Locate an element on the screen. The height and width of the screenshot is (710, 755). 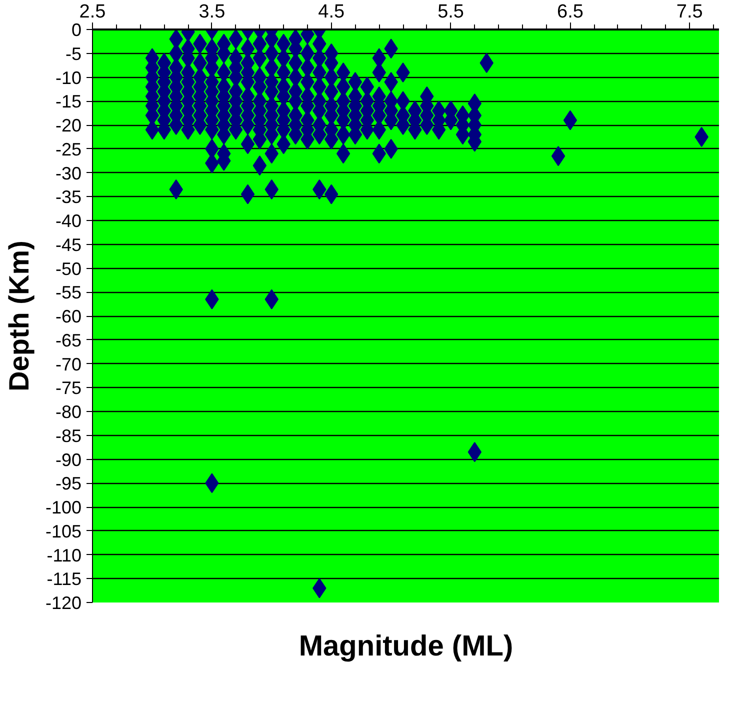
x-axis-title: Magnitude (ML) is located at coordinates (406, 646).